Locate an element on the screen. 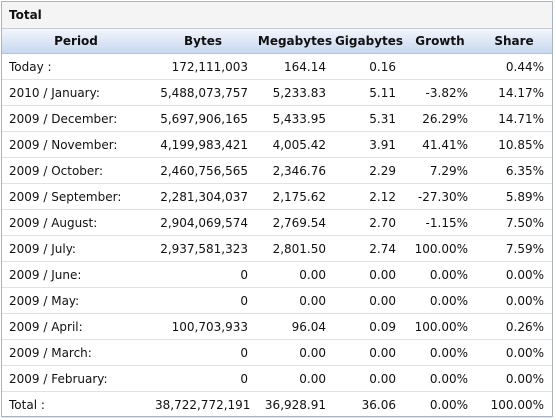 The height and width of the screenshot is (420, 556). table-cell: 3.91 is located at coordinates (369, 144).